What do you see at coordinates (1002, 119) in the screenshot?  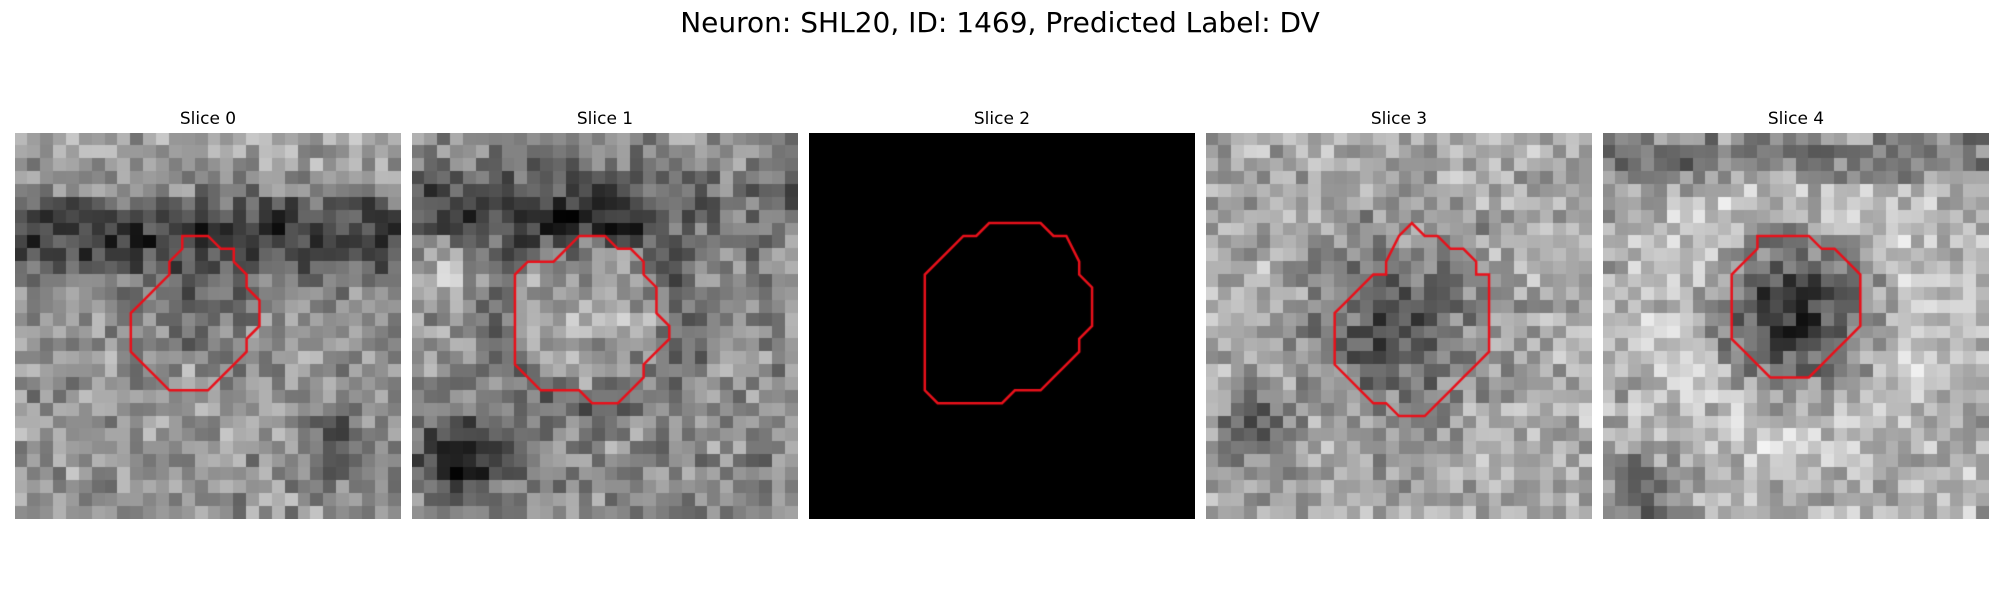 I see `slice-title-2: Slice 2` at bounding box center [1002, 119].